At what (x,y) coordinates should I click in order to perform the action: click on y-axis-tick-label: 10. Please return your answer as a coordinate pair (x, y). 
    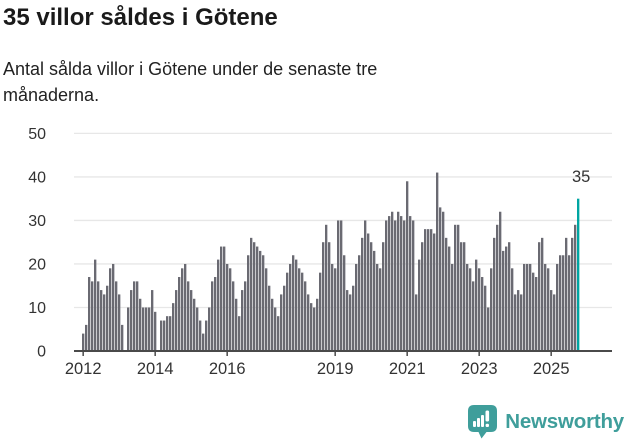
    Looking at the image, I should click on (37, 308).